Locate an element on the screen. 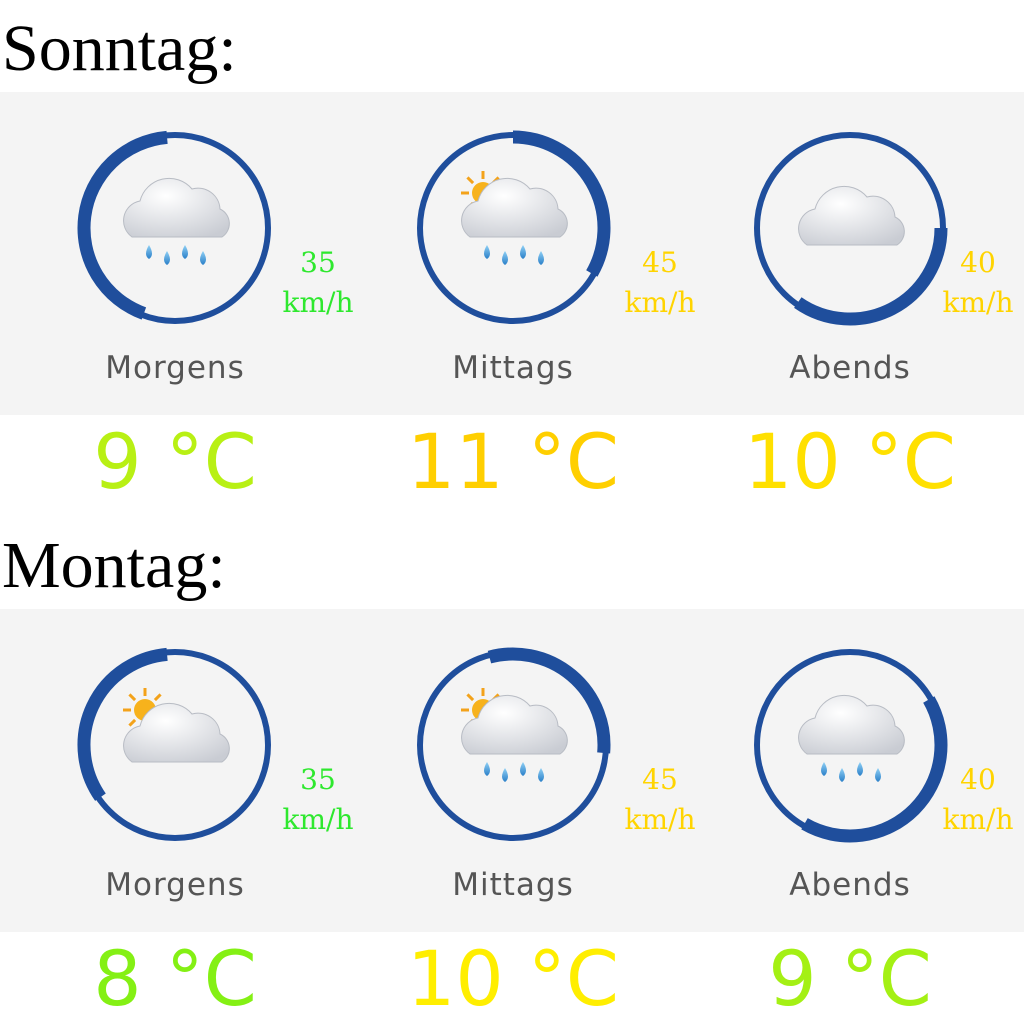 This screenshot has height=1024, width=1024. temperature: 8 °C is located at coordinates (175, 978).